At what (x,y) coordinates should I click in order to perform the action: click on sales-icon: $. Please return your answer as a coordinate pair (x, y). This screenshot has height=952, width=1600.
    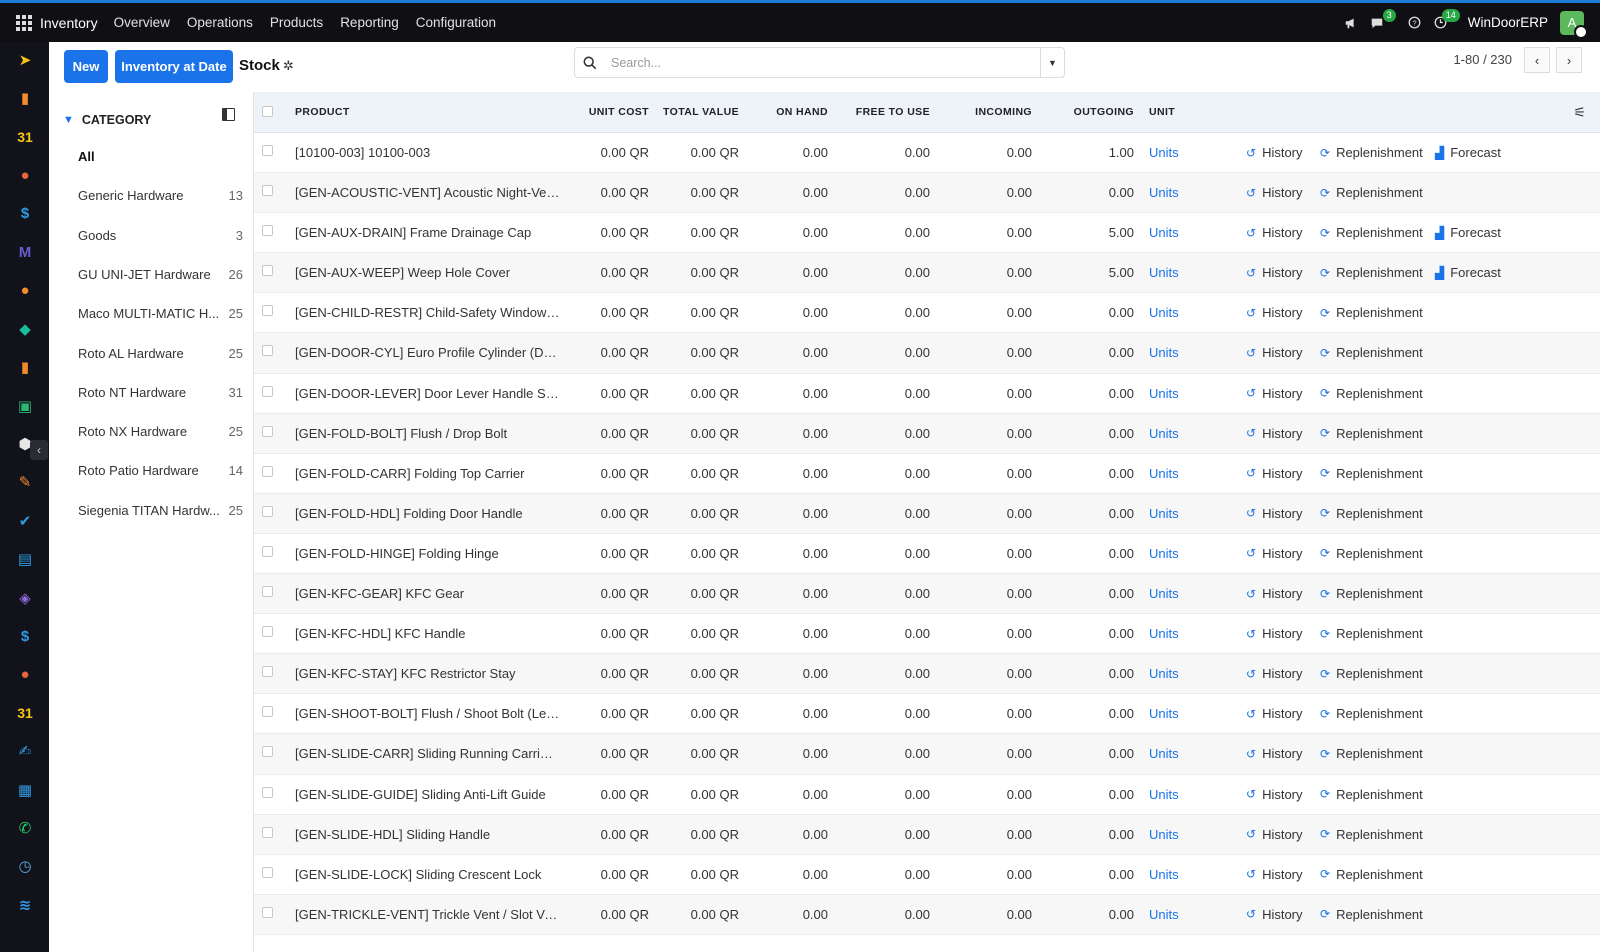
    Looking at the image, I should click on (25, 214).